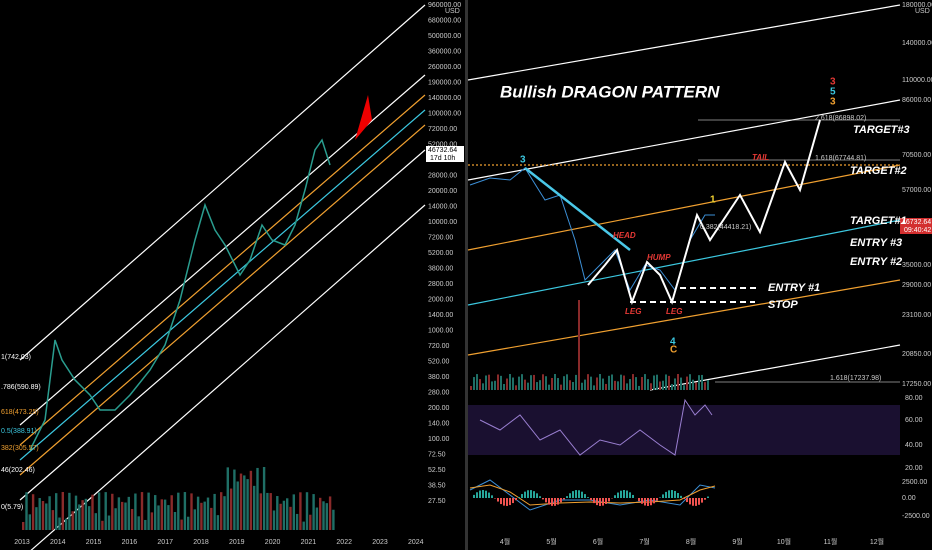  I want to click on price-axis-label: 680000.00, so click(444, 20).